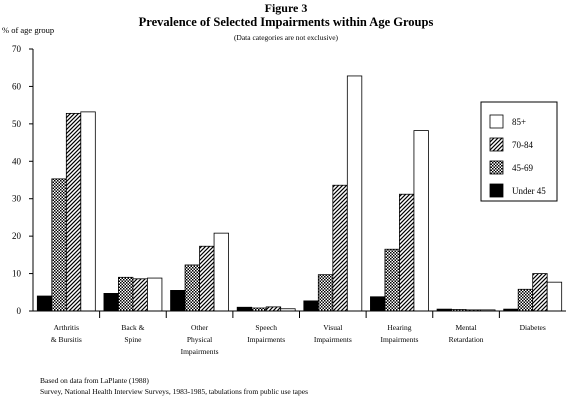  What do you see at coordinates (266, 333) in the screenshot?
I see `category-label: Speech Impairments` at bounding box center [266, 333].